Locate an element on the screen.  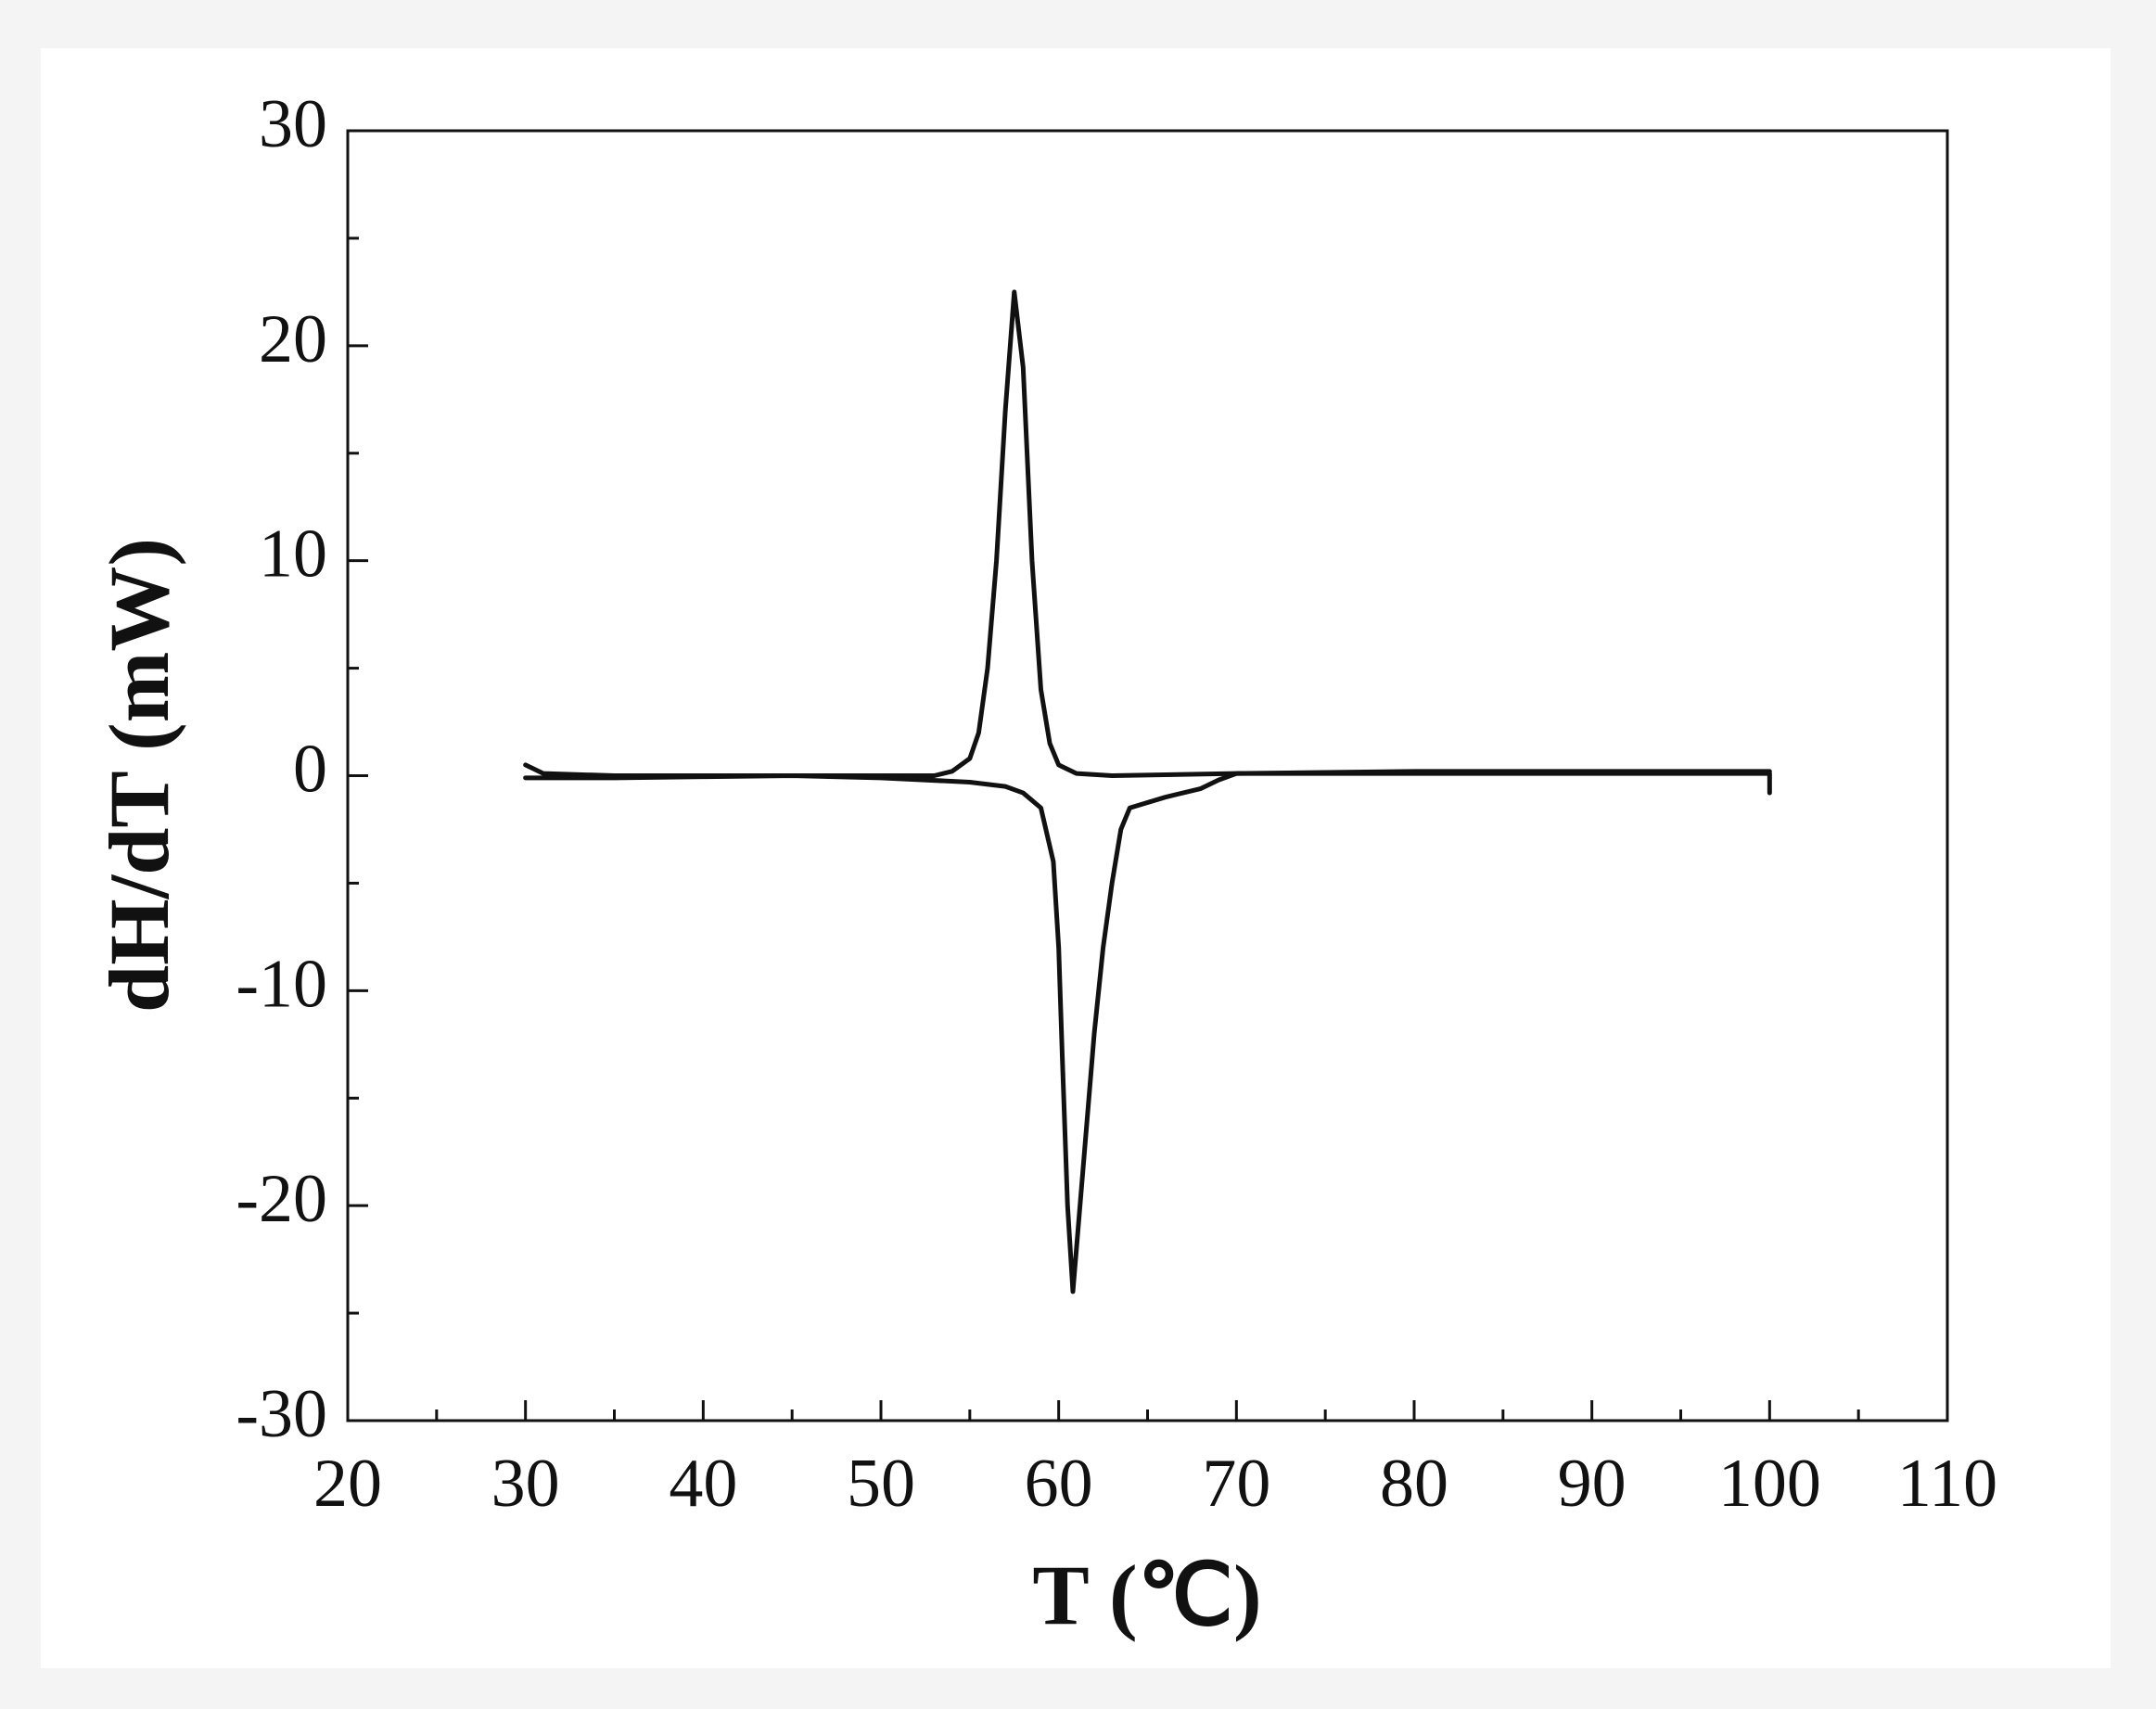
y-tick-label: -20 is located at coordinates (282, 1199).